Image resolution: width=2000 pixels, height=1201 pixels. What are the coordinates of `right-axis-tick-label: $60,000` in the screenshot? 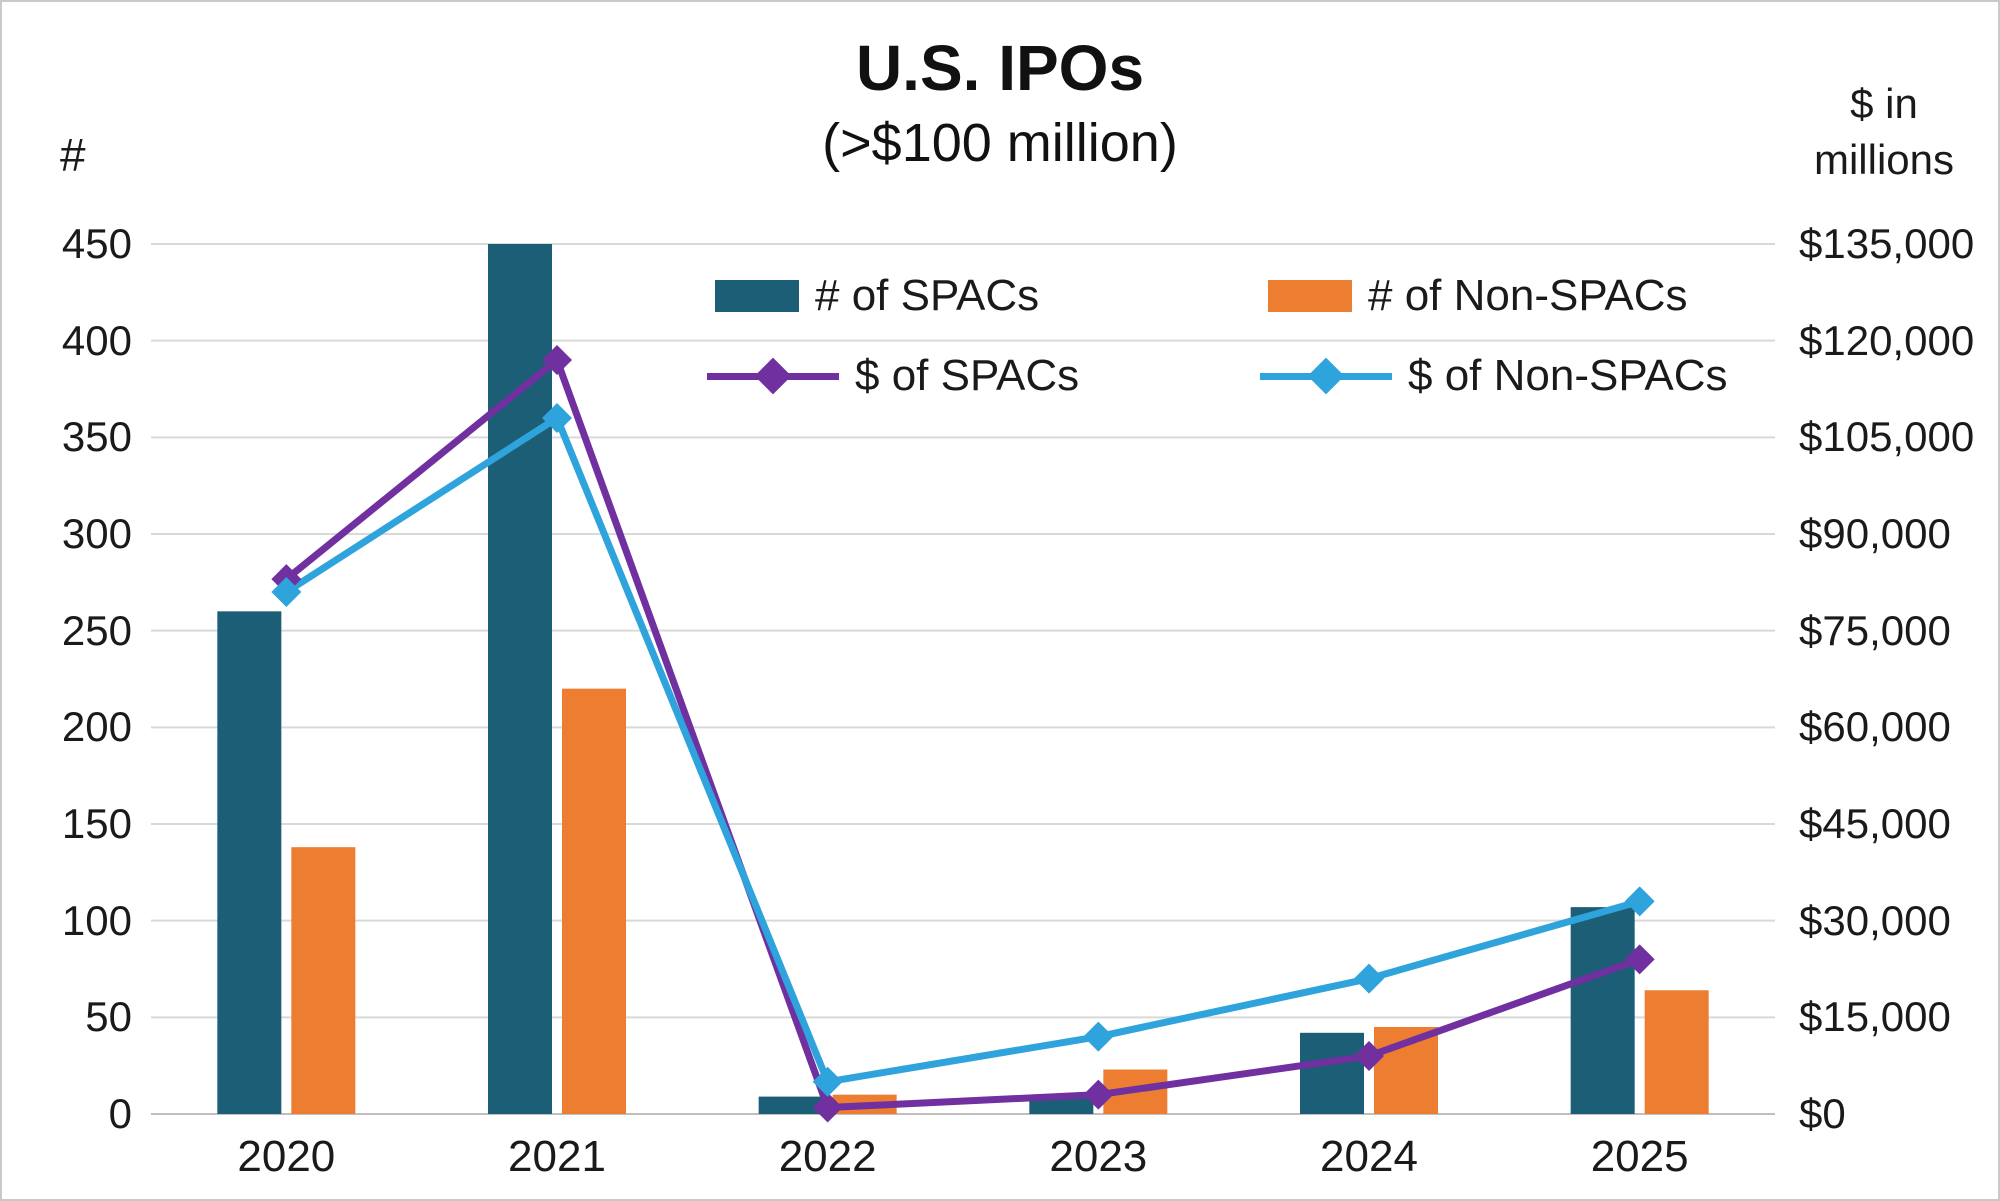 It's located at (1875, 727).